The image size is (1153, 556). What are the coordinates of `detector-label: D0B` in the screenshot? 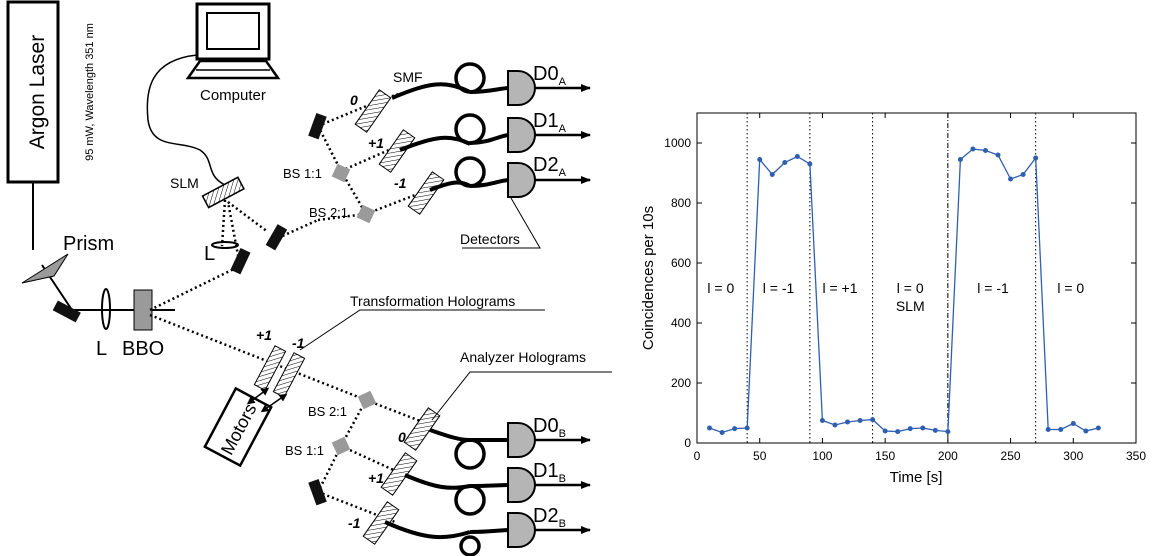 It's located at (549, 427).